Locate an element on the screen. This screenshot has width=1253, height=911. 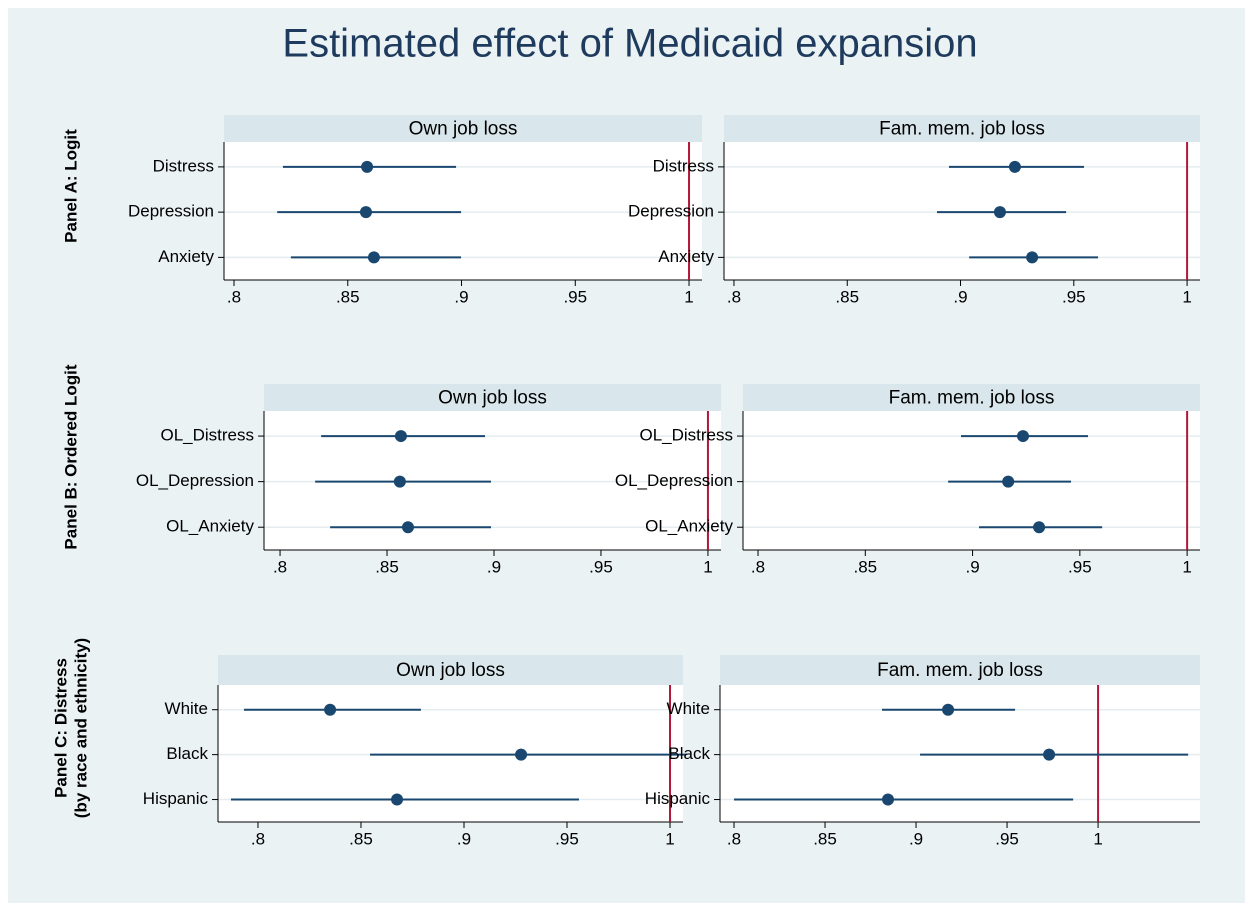
row-label: Panel B: Ordered Logit is located at coordinates (70, 456).